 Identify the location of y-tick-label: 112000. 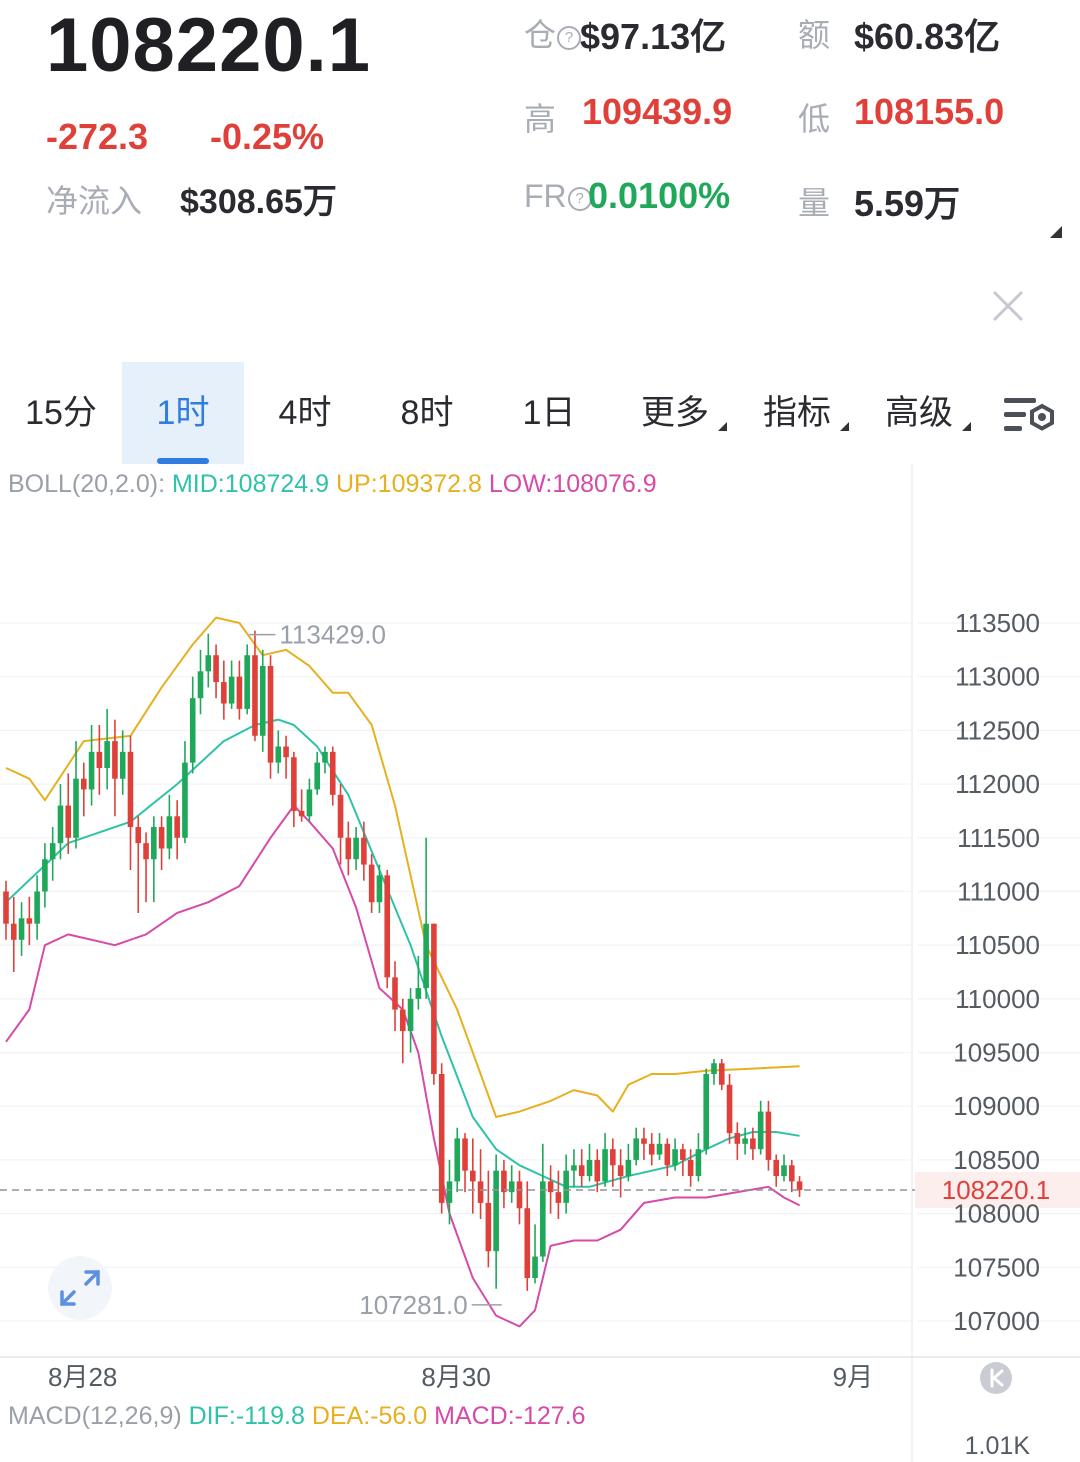
(997, 784).